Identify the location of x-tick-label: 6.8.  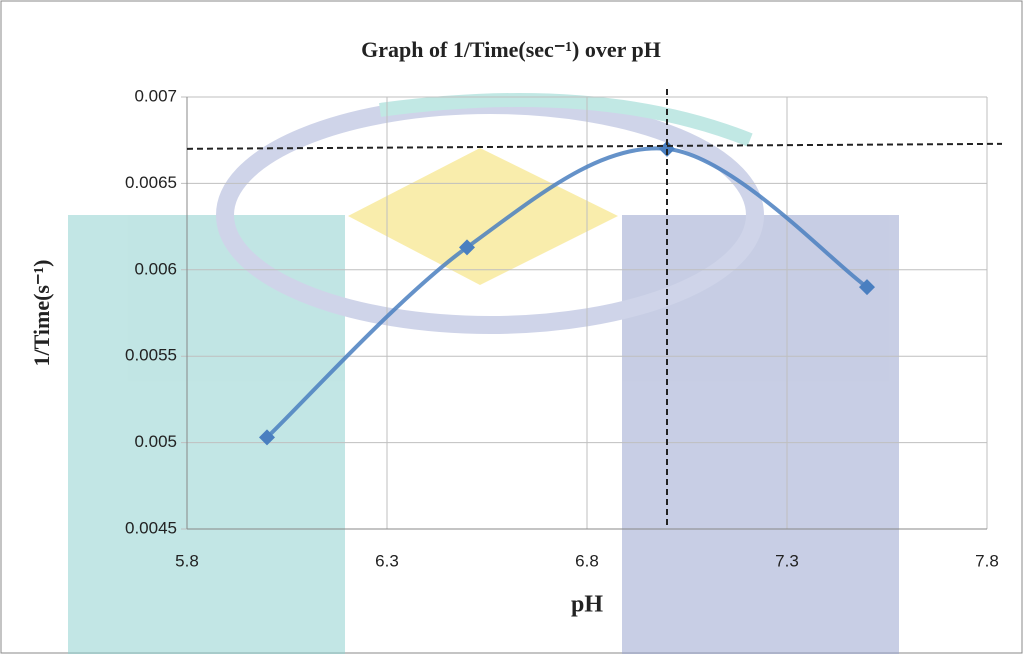
(587, 560).